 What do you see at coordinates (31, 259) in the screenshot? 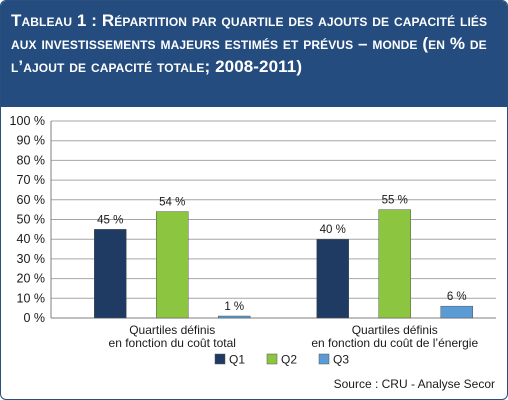
I see `y-tick-label: 30 %` at bounding box center [31, 259].